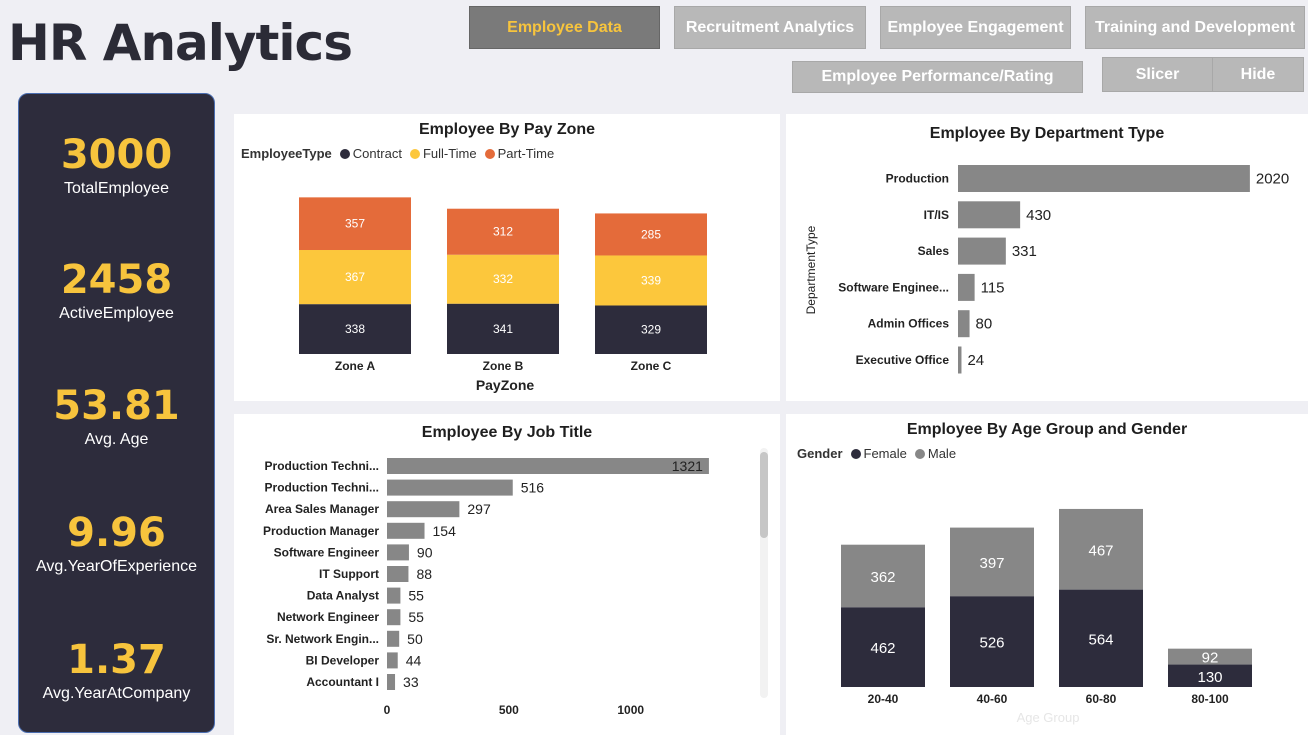 This screenshot has height=735, width=1308. Describe the element at coordinates (507, 432) in the screenshot. I see `chart-title: Employee By Job Title` at that location.